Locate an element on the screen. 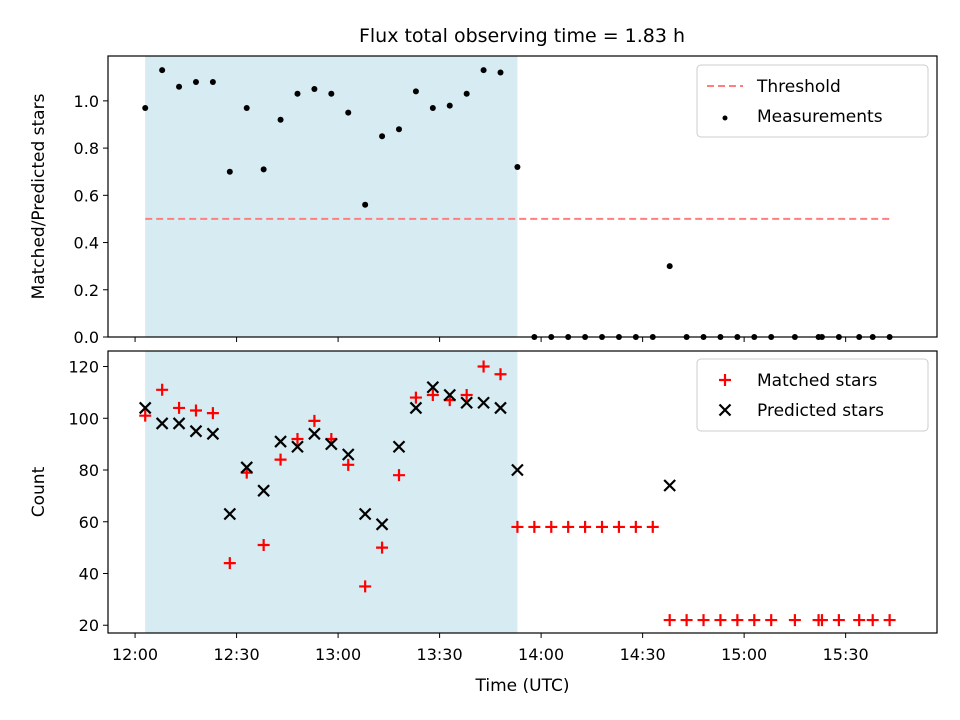  bottom-legend-label: Predicted stars is located at coordinates (820, 411).